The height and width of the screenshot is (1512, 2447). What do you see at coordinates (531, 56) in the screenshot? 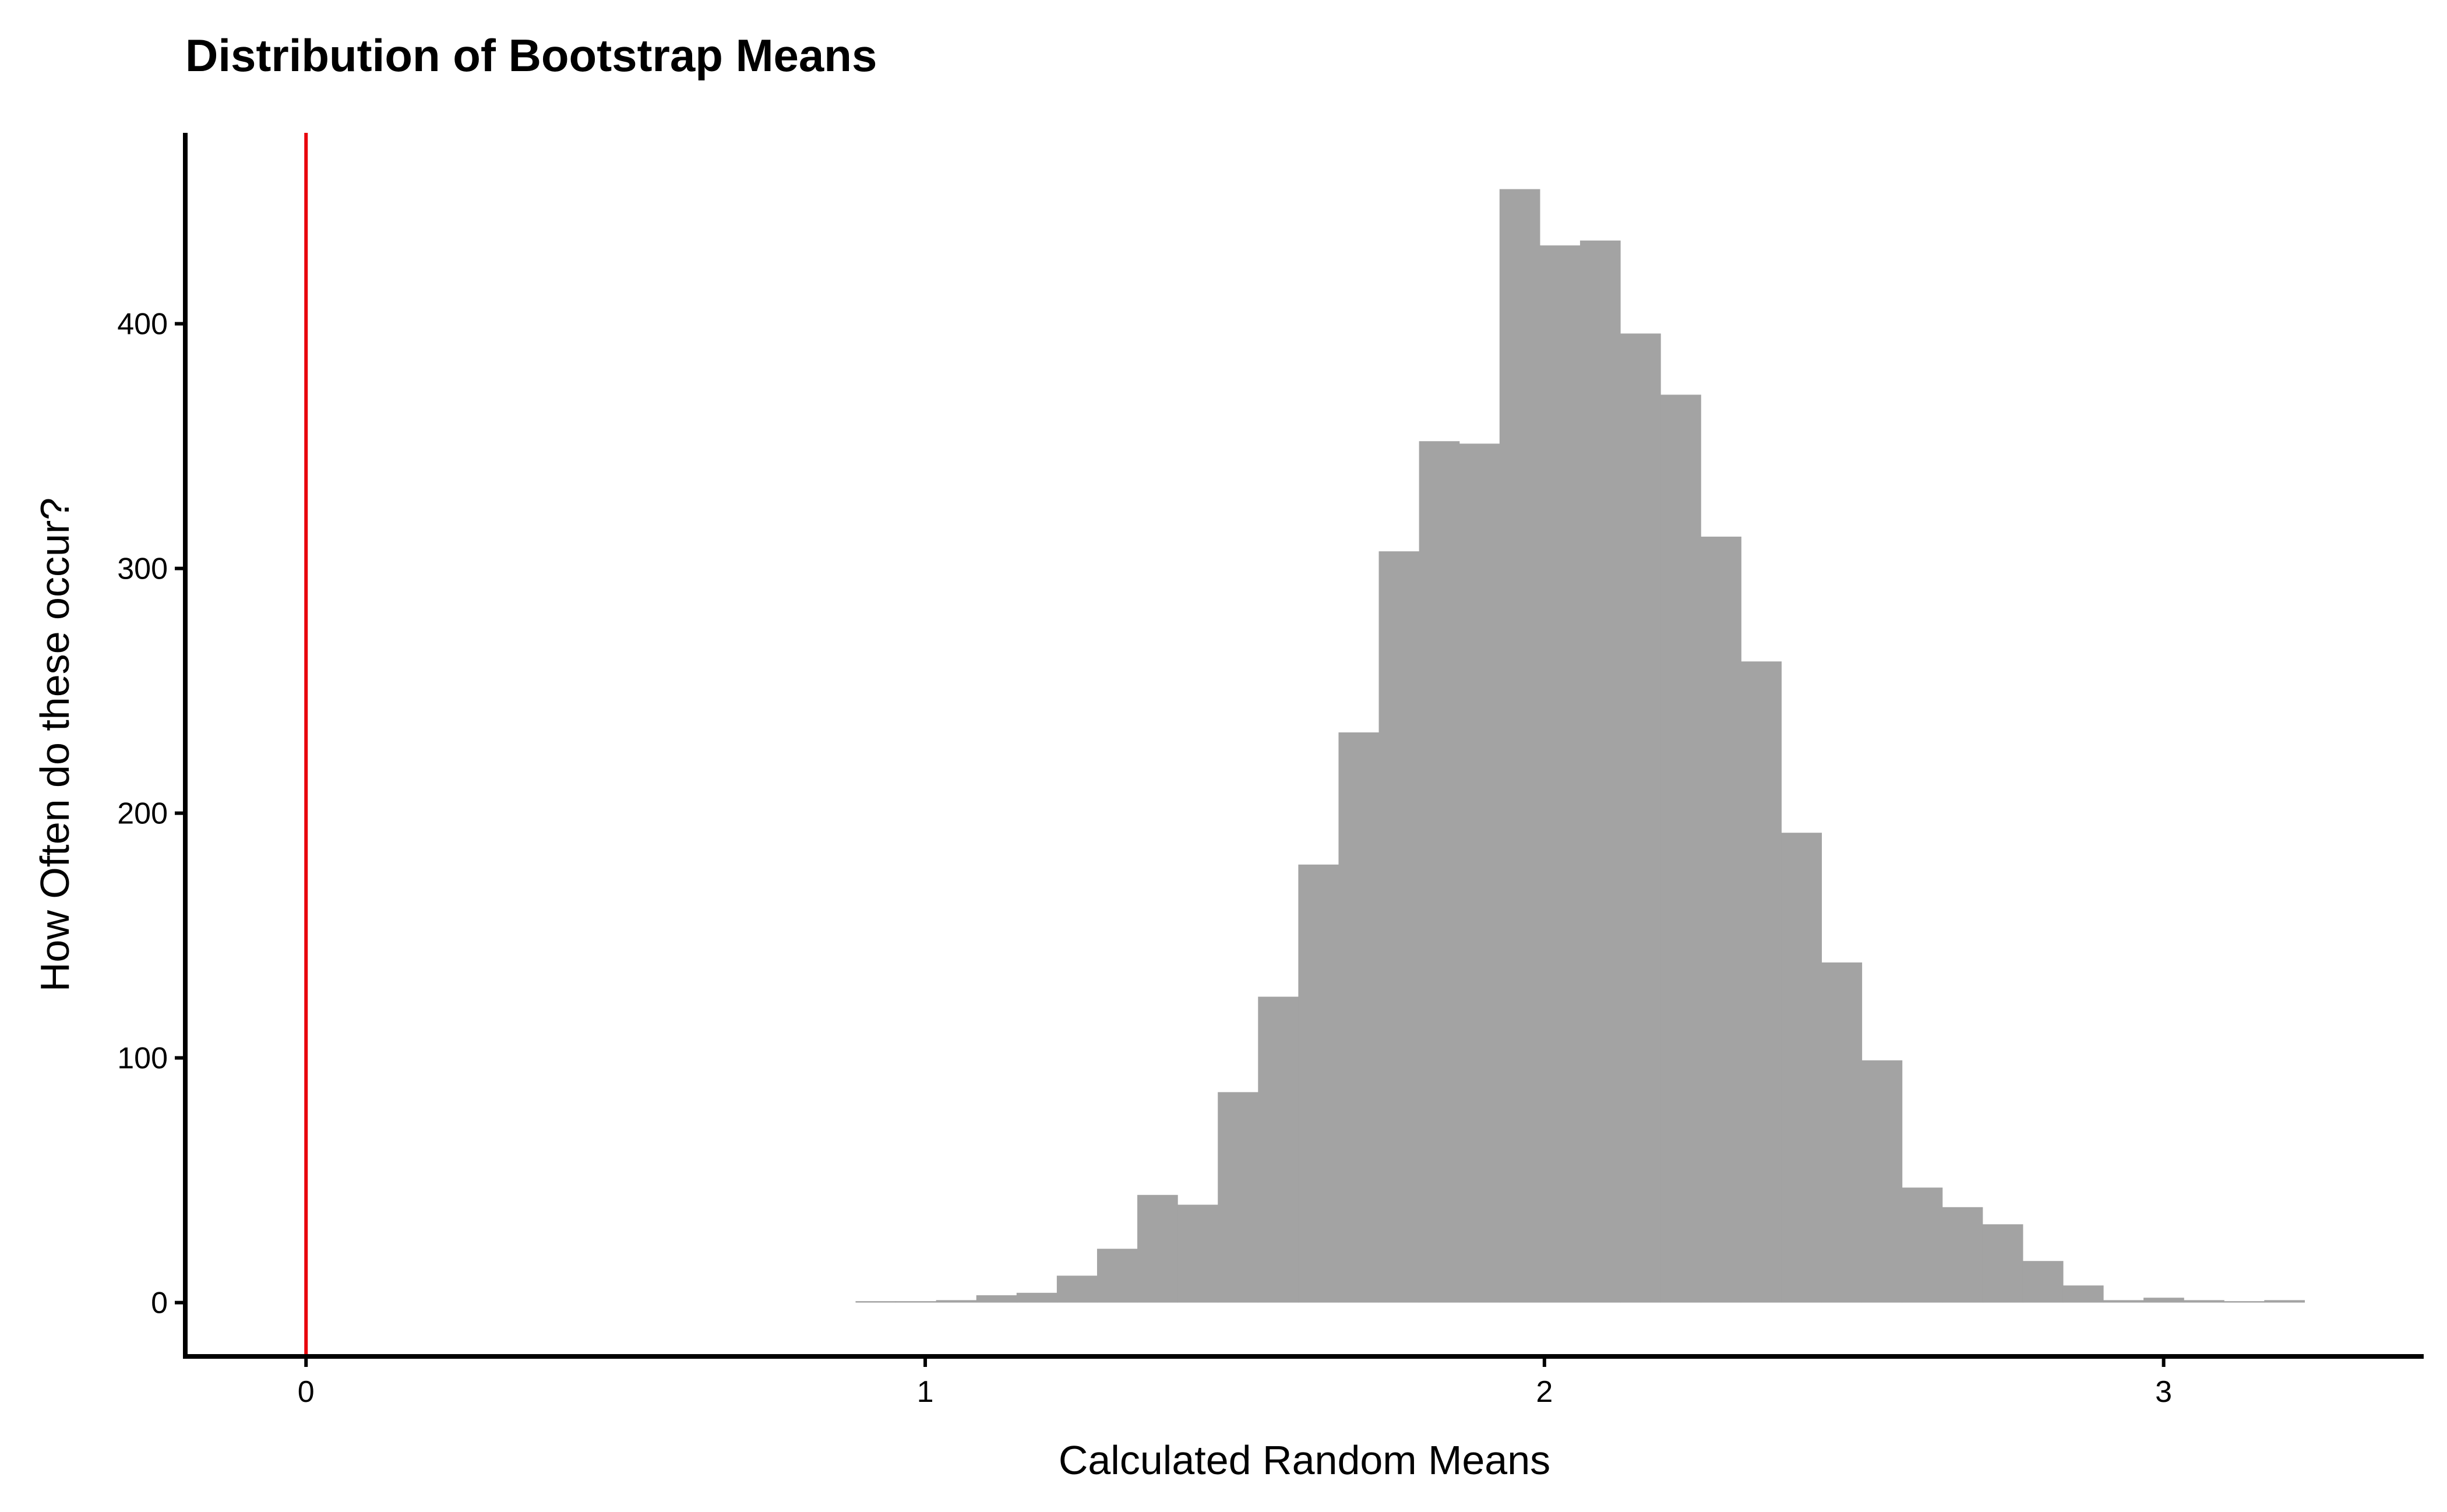
I see `chart-title: Distribution of Bootstrap Means` at bounding box center [531, 56].